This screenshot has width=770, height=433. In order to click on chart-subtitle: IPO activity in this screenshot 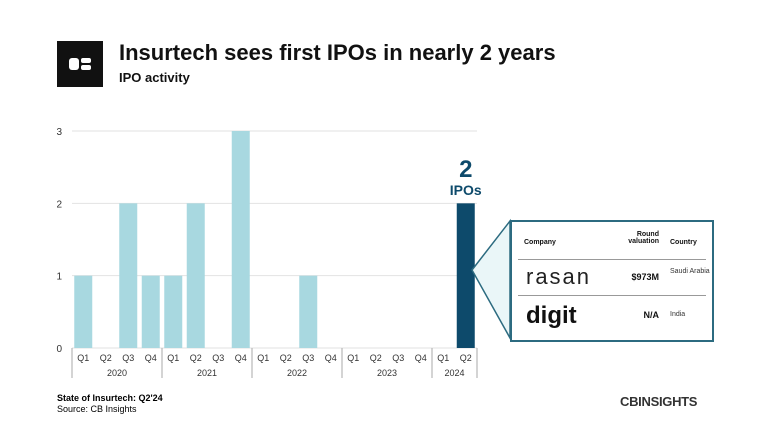, I will do `click(154, 77)`.